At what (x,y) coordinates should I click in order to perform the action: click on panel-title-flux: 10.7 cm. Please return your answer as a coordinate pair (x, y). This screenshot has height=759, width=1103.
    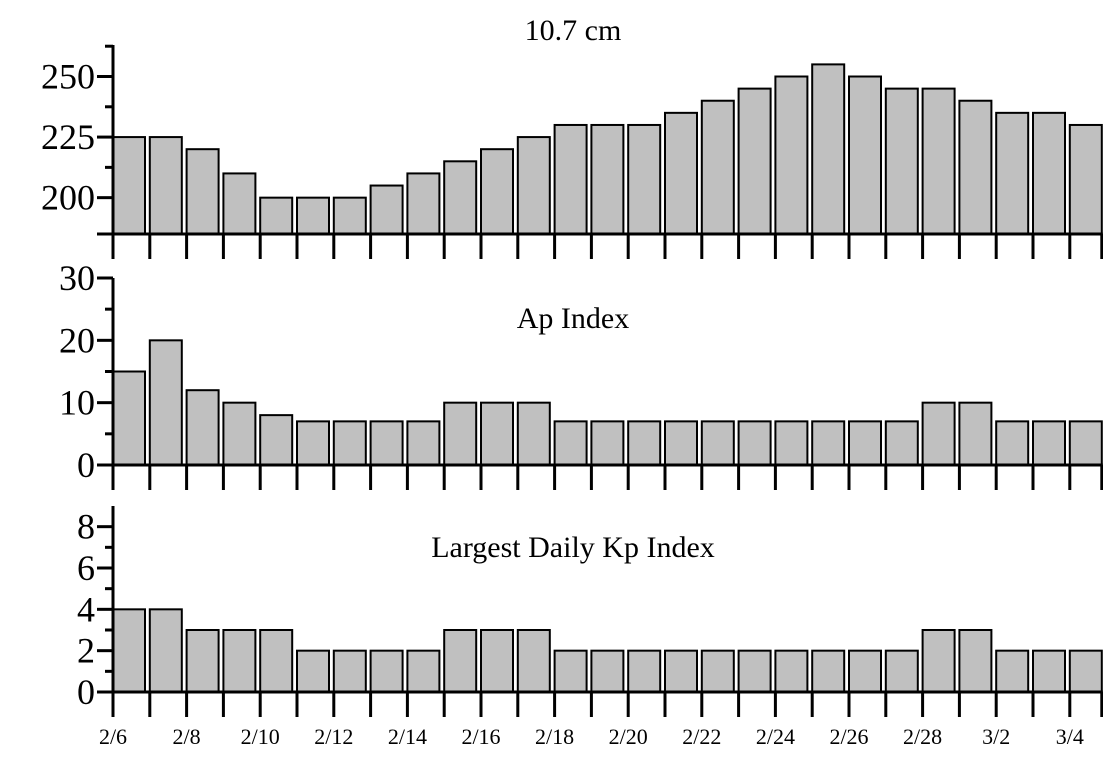
    Looking at the image, I should click on (573, 30).